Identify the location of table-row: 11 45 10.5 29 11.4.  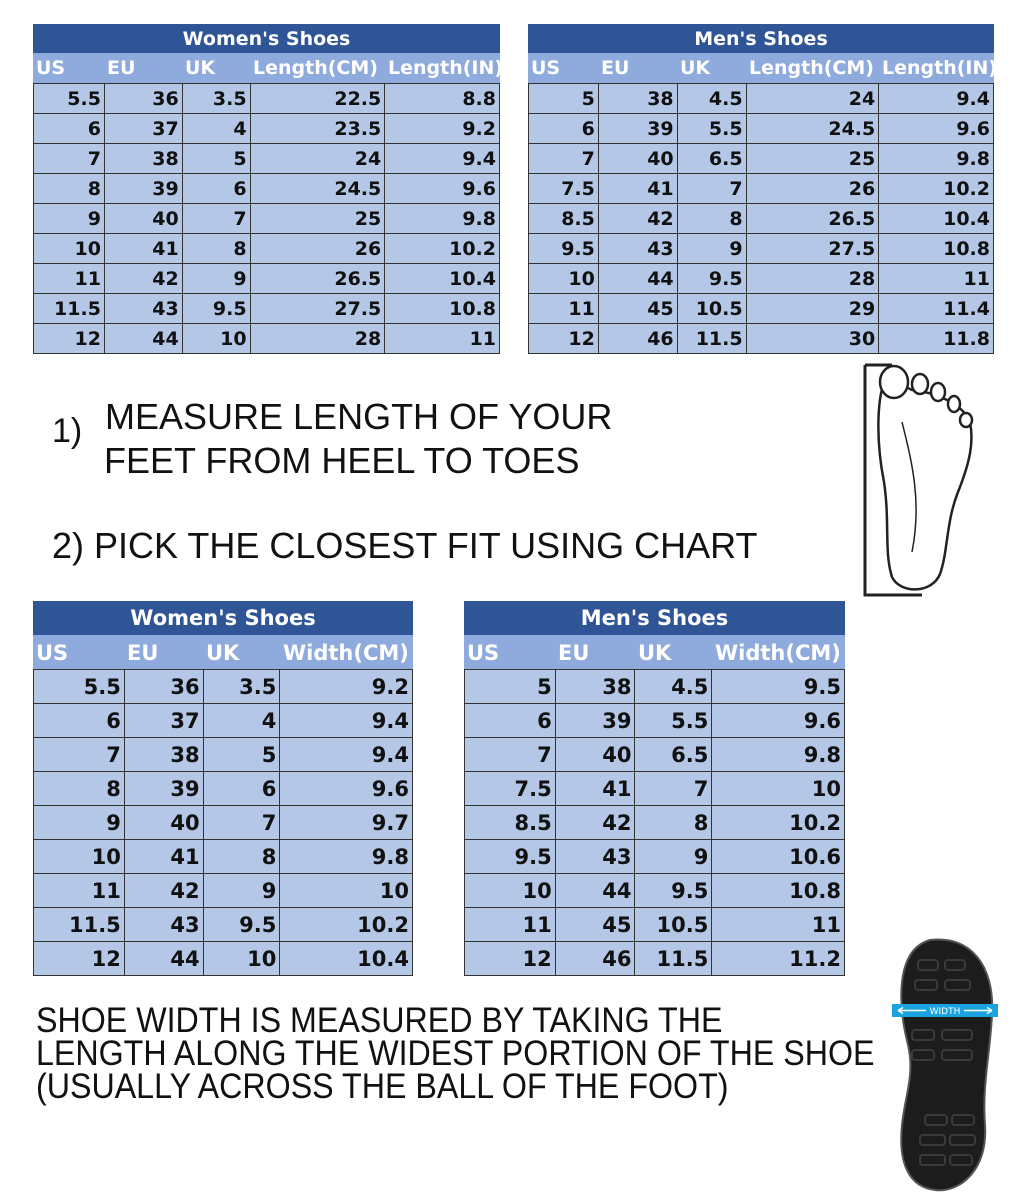
(761, 308).